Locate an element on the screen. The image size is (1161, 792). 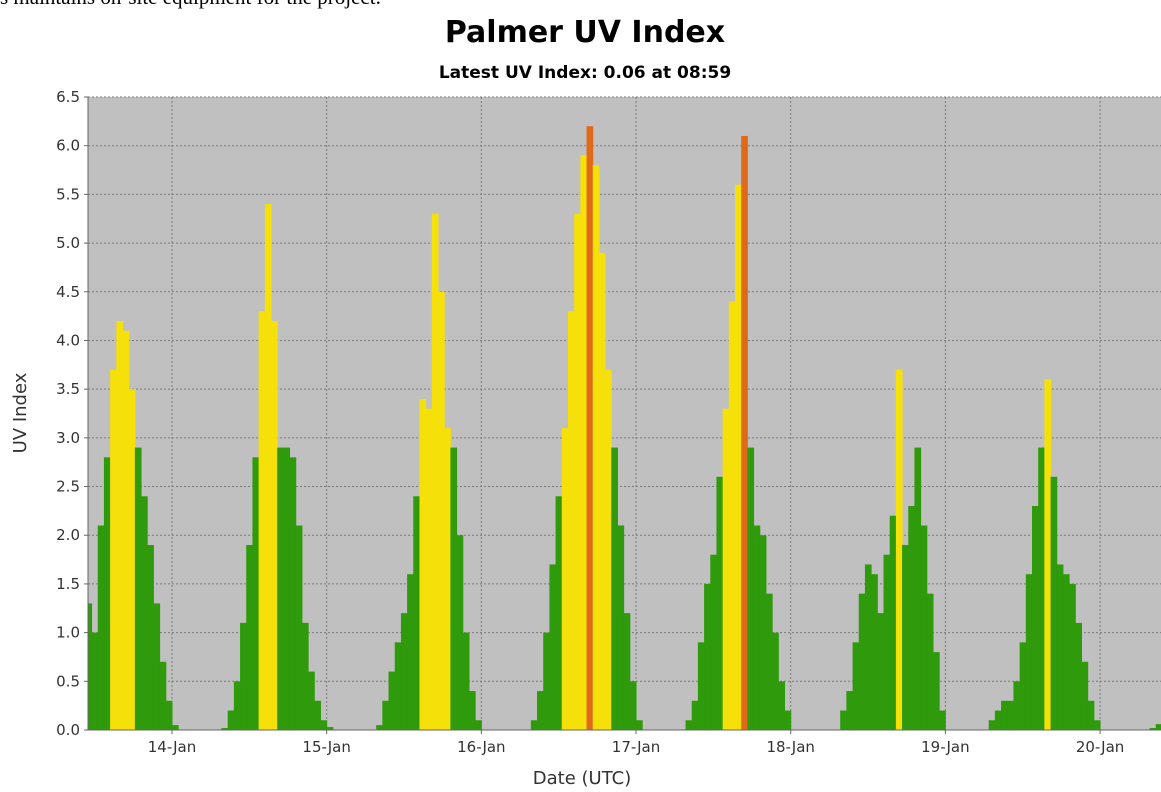
y-tick-label: 6.0 is located at coordinates (68, 146).